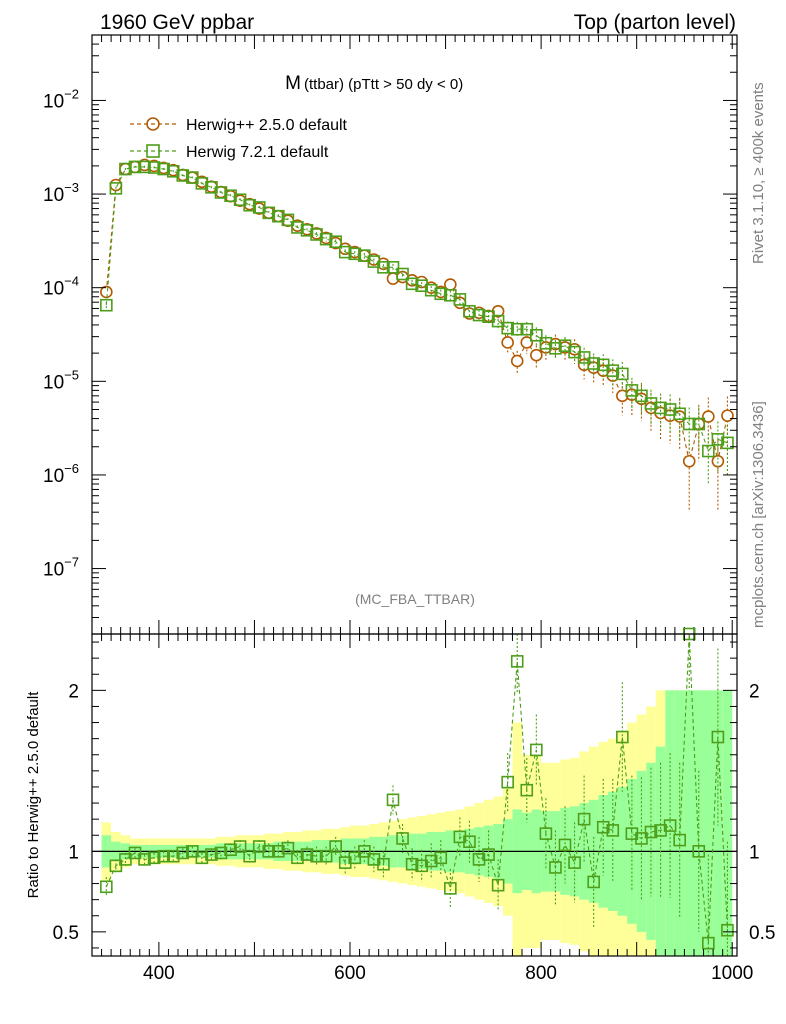 This screenshot has height=1024, width=786. Describe the element at coordinates (61, 568) in the screenshot. I see `y-tick-label: 10⁻⁷` at that location.